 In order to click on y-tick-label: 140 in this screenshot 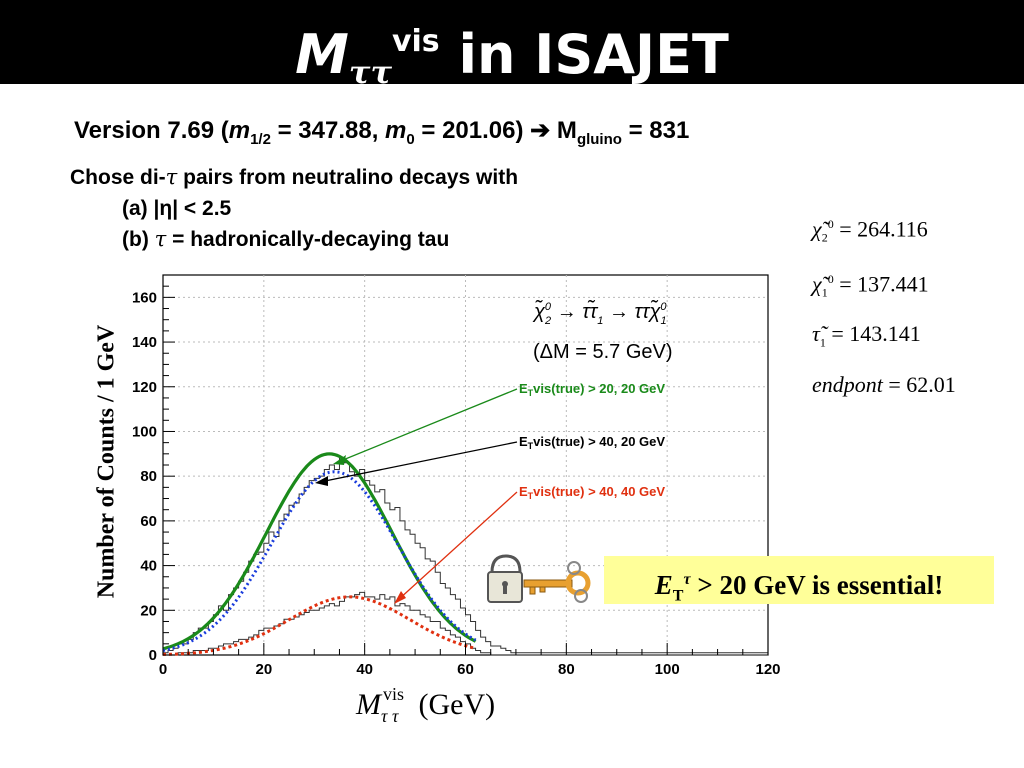, I will do `click(144, 342)`.